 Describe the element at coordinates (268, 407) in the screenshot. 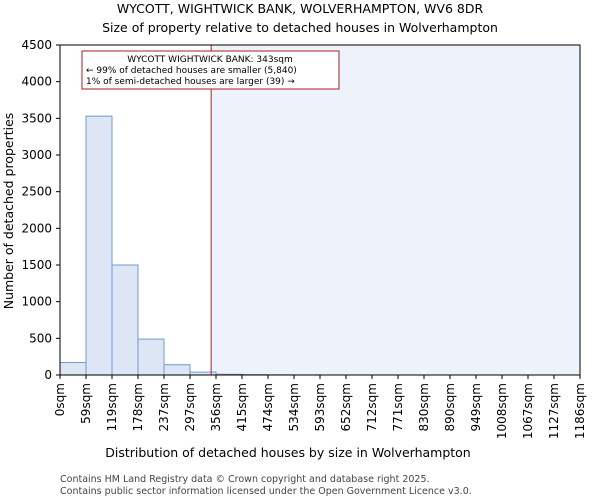

I see `x-tick-label: 474sqm` at that location.